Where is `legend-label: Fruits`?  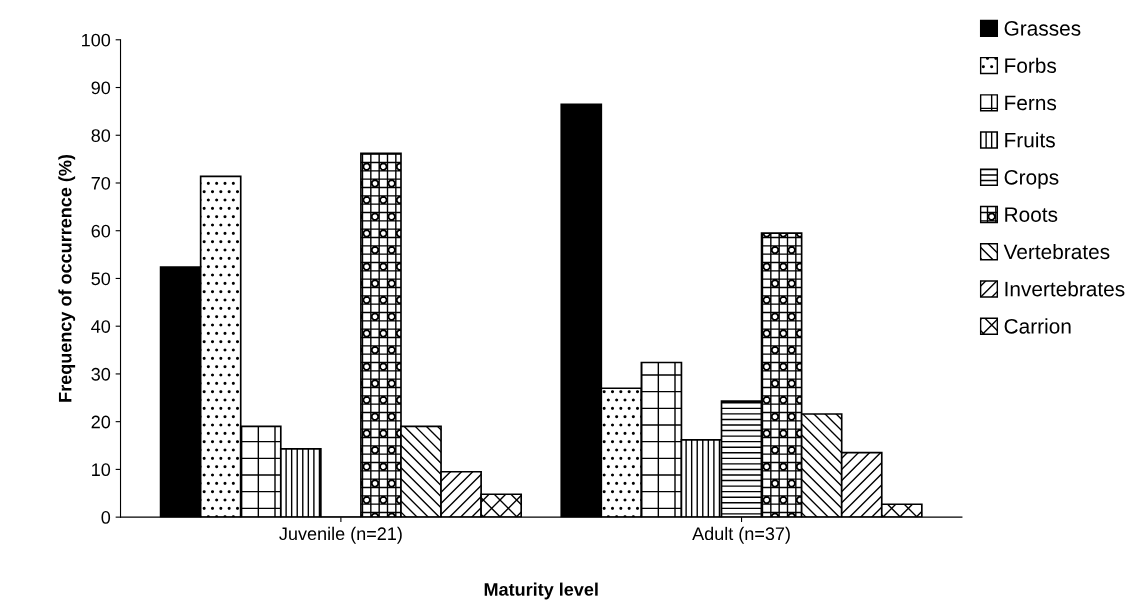
legend-label: Fruits is located at coordinates (1030, 140).